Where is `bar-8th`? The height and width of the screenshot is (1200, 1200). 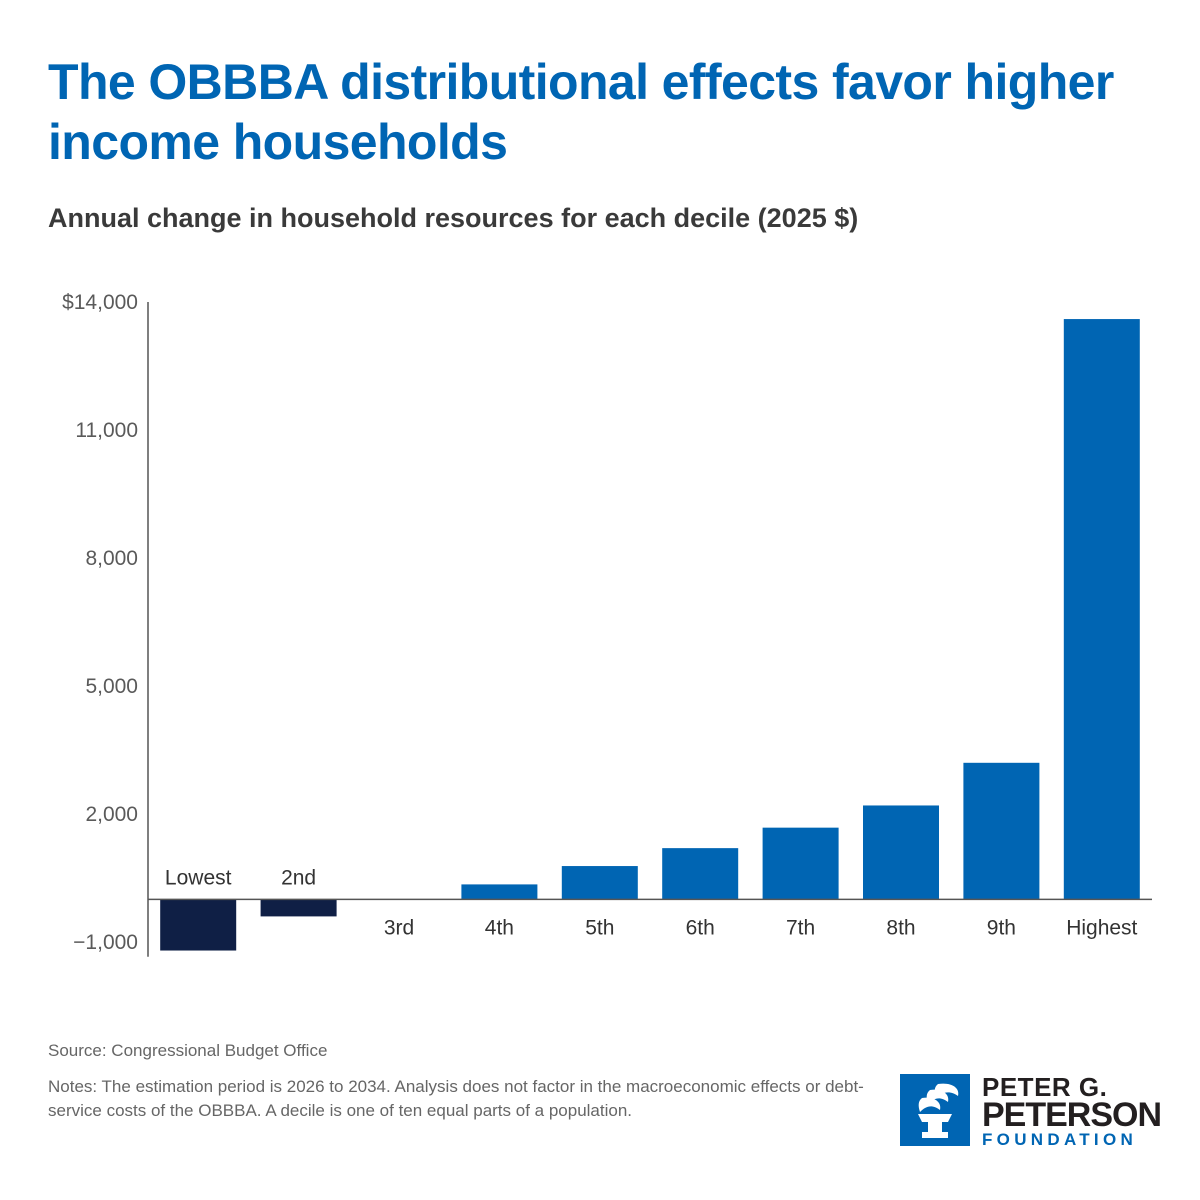
bar-8th is located at coordinates (901, 852).